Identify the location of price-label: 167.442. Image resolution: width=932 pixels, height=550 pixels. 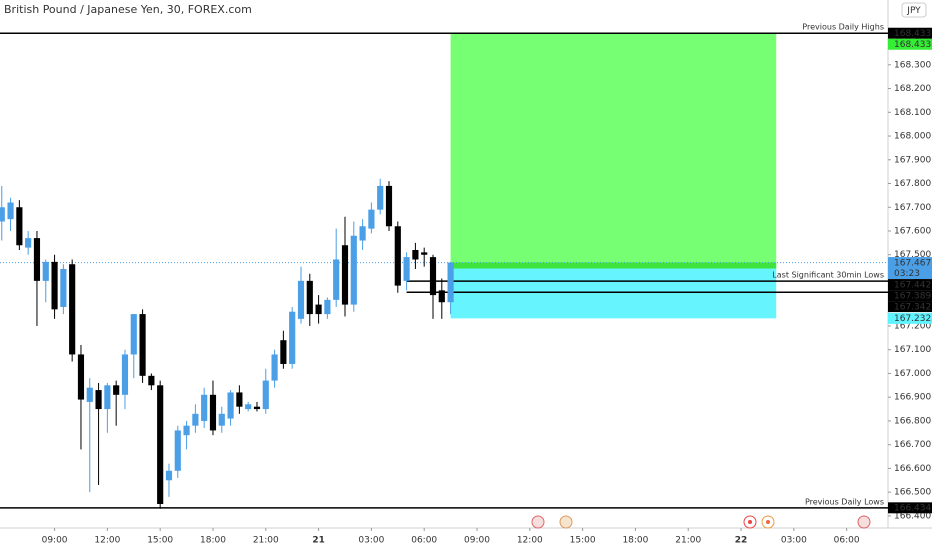
(912, 285).